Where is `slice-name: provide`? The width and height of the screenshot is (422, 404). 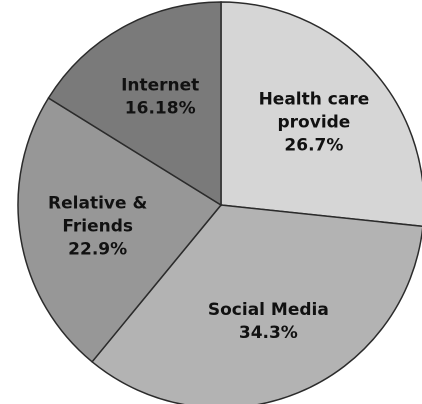 slice-name: provide is located at coordinates (314, 122).